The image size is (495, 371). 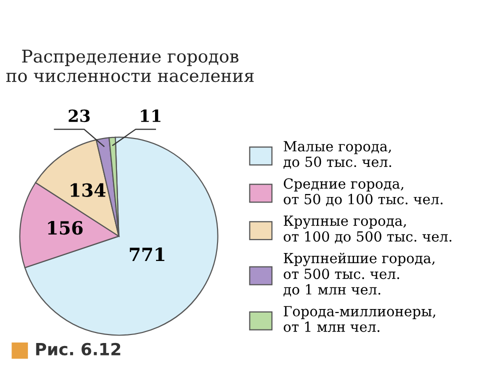 I want to click on legend-label: Крупнейшие города, от 500 тыс. чел. до 1 млн чел., so click(x=359, y=274).